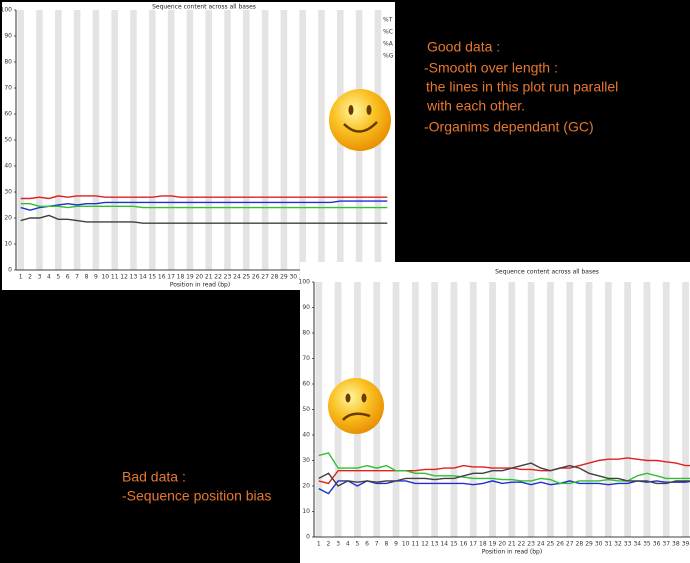  What do you see at coordinates (686, 544) in the screenshot?
I see `x-tick-label: 39` at bounding box center [686, 544].